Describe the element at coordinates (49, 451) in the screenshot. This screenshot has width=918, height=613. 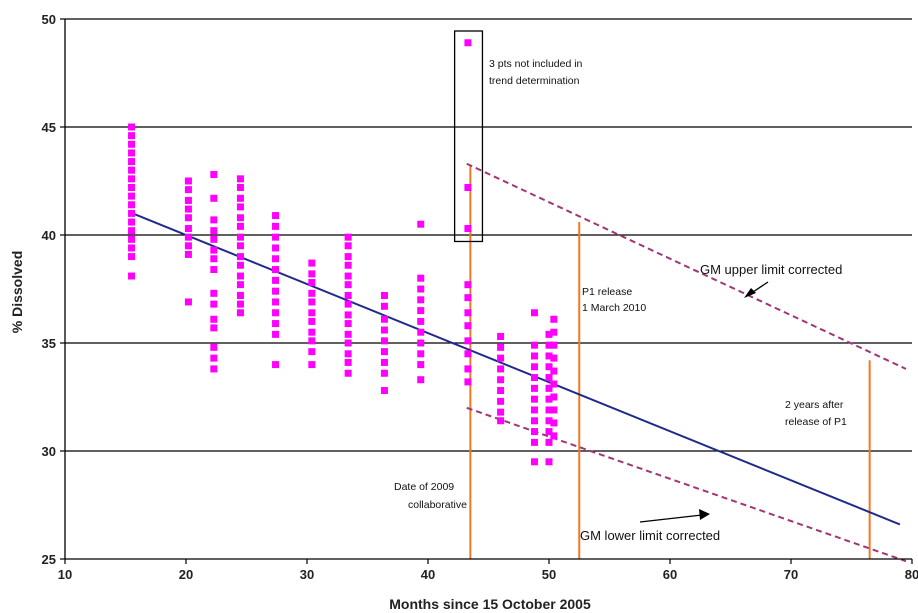
I see `y-tick-label: 30` at that location.